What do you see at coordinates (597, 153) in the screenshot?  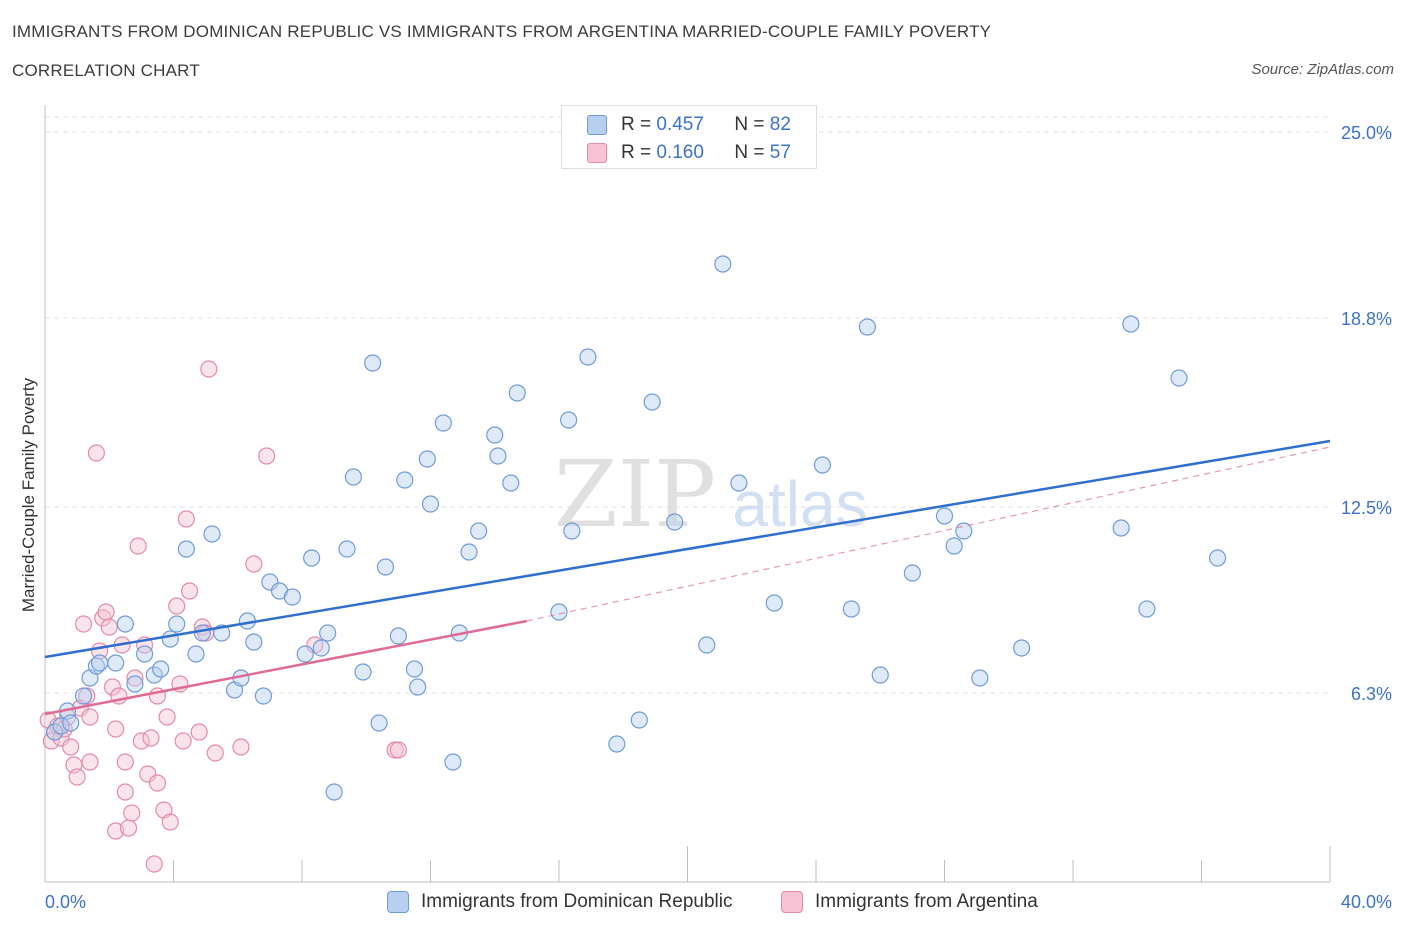 I see `legend-swatch-pink` at bounding box center [597, 153].